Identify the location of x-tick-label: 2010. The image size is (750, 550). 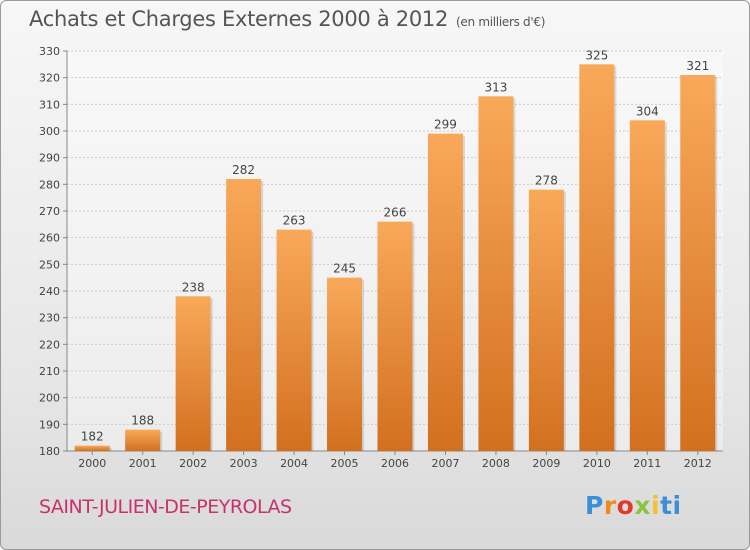
(597, 463).